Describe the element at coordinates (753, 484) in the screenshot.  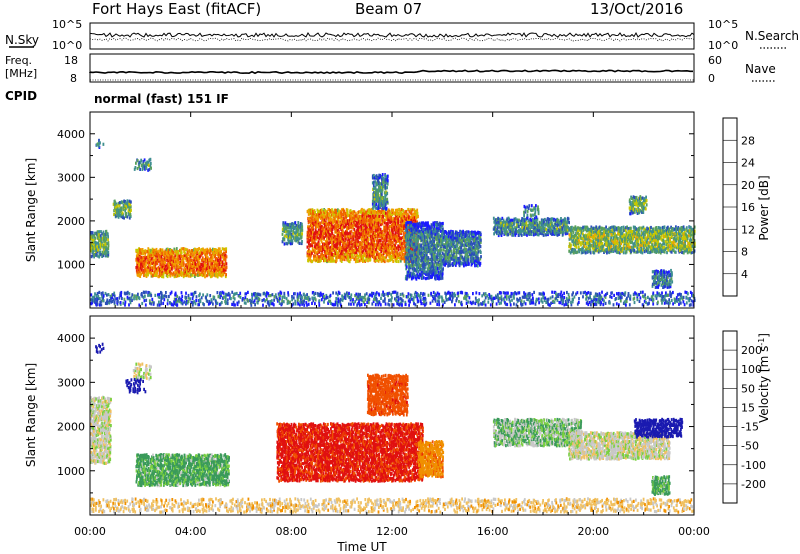
I see `colorbar-tick-label: -200` at that location.